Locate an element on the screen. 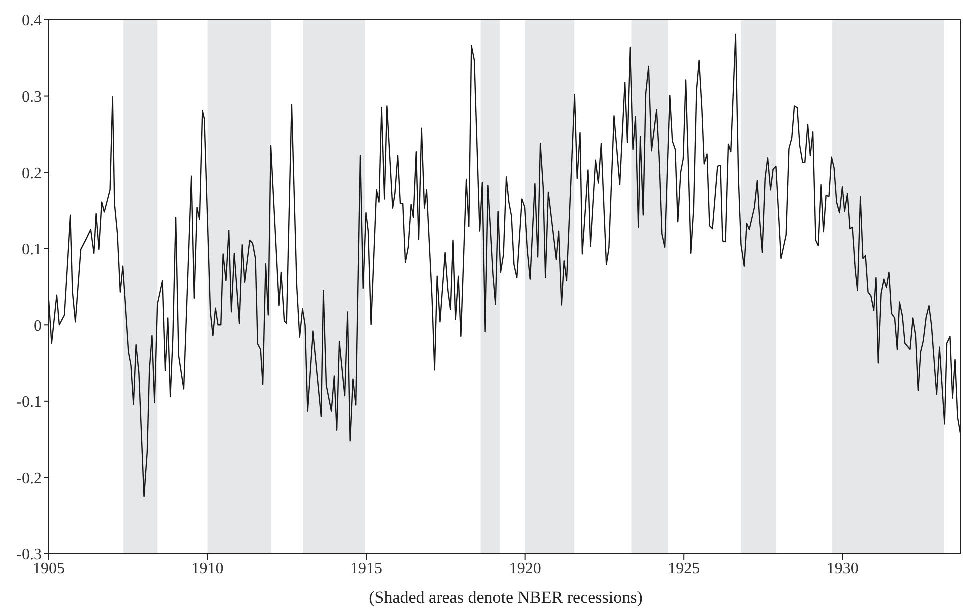 This screenshot has width=963, height=615. text: (Shaded areas denote NBER recessions) is located at coordinates (506, 598).